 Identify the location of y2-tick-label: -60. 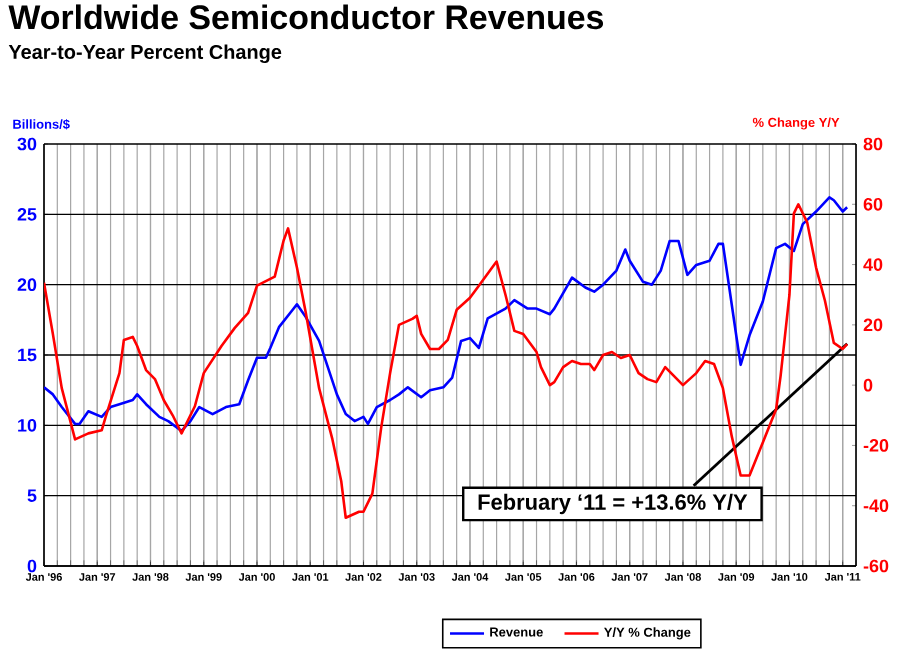
(876, 566).